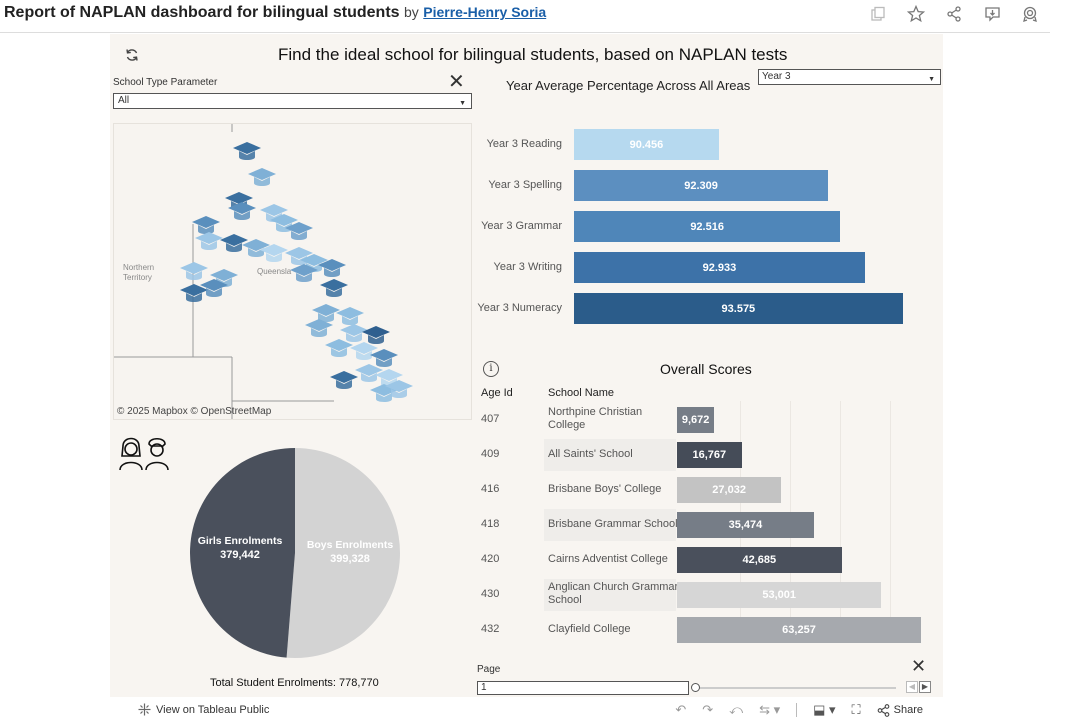 This screenshot has height=727, width=1080. I want to click on year-bar: 92.516, so click(707, 226).